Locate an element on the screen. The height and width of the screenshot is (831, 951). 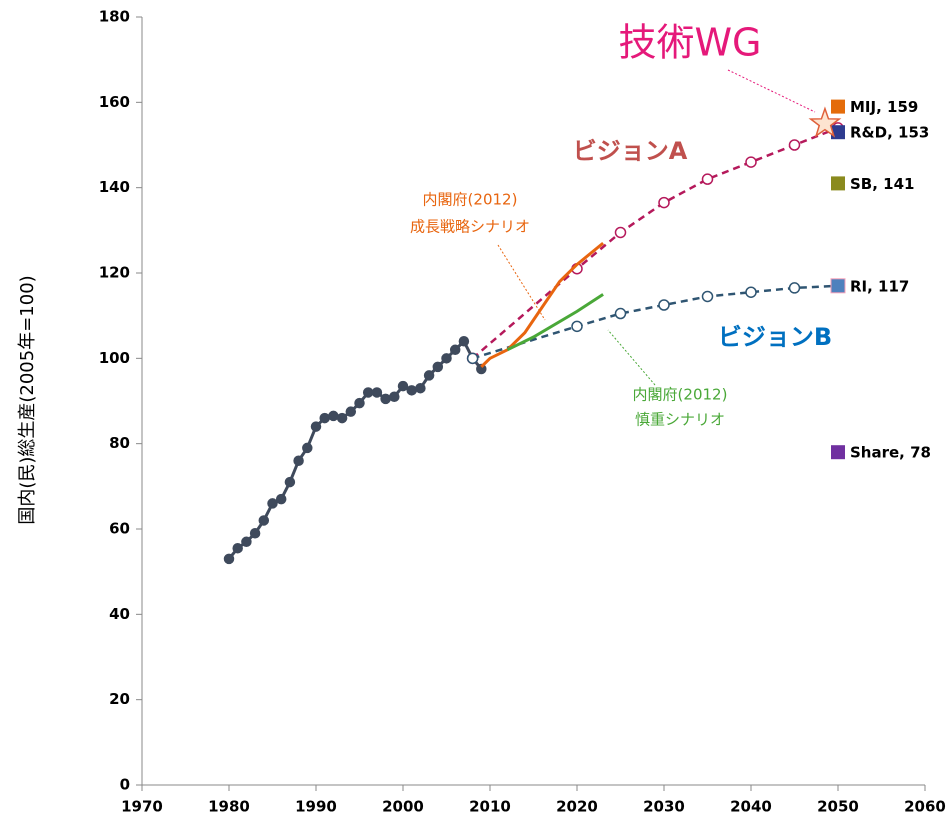
x-tick-label: 2020 is located at coordinates (577, 807).